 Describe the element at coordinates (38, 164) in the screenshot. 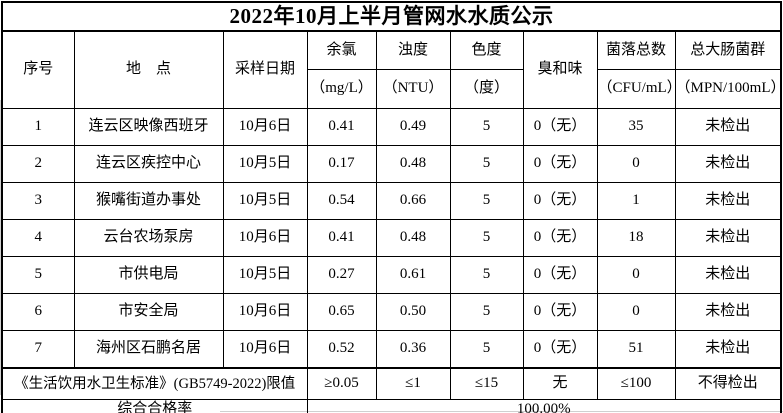

I see `cell-seq: 2` at that location.